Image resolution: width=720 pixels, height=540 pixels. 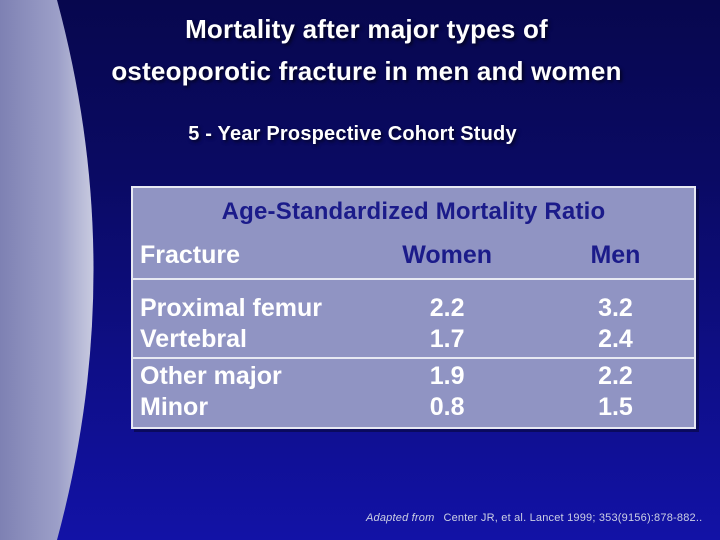 What do you see at coordinates (194, 339) in the screenshot?
I see `row-fracture-label: Vertebral` at bounding box center [194, 339].